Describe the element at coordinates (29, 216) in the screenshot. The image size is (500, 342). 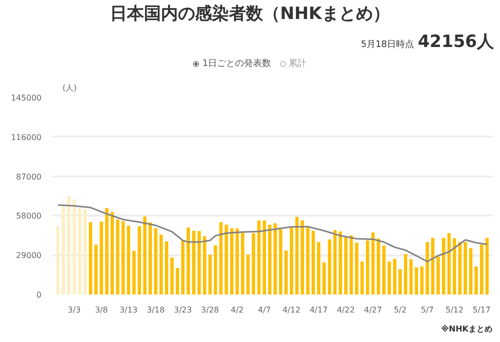
I see `y-tick-label: 58000` at that location.